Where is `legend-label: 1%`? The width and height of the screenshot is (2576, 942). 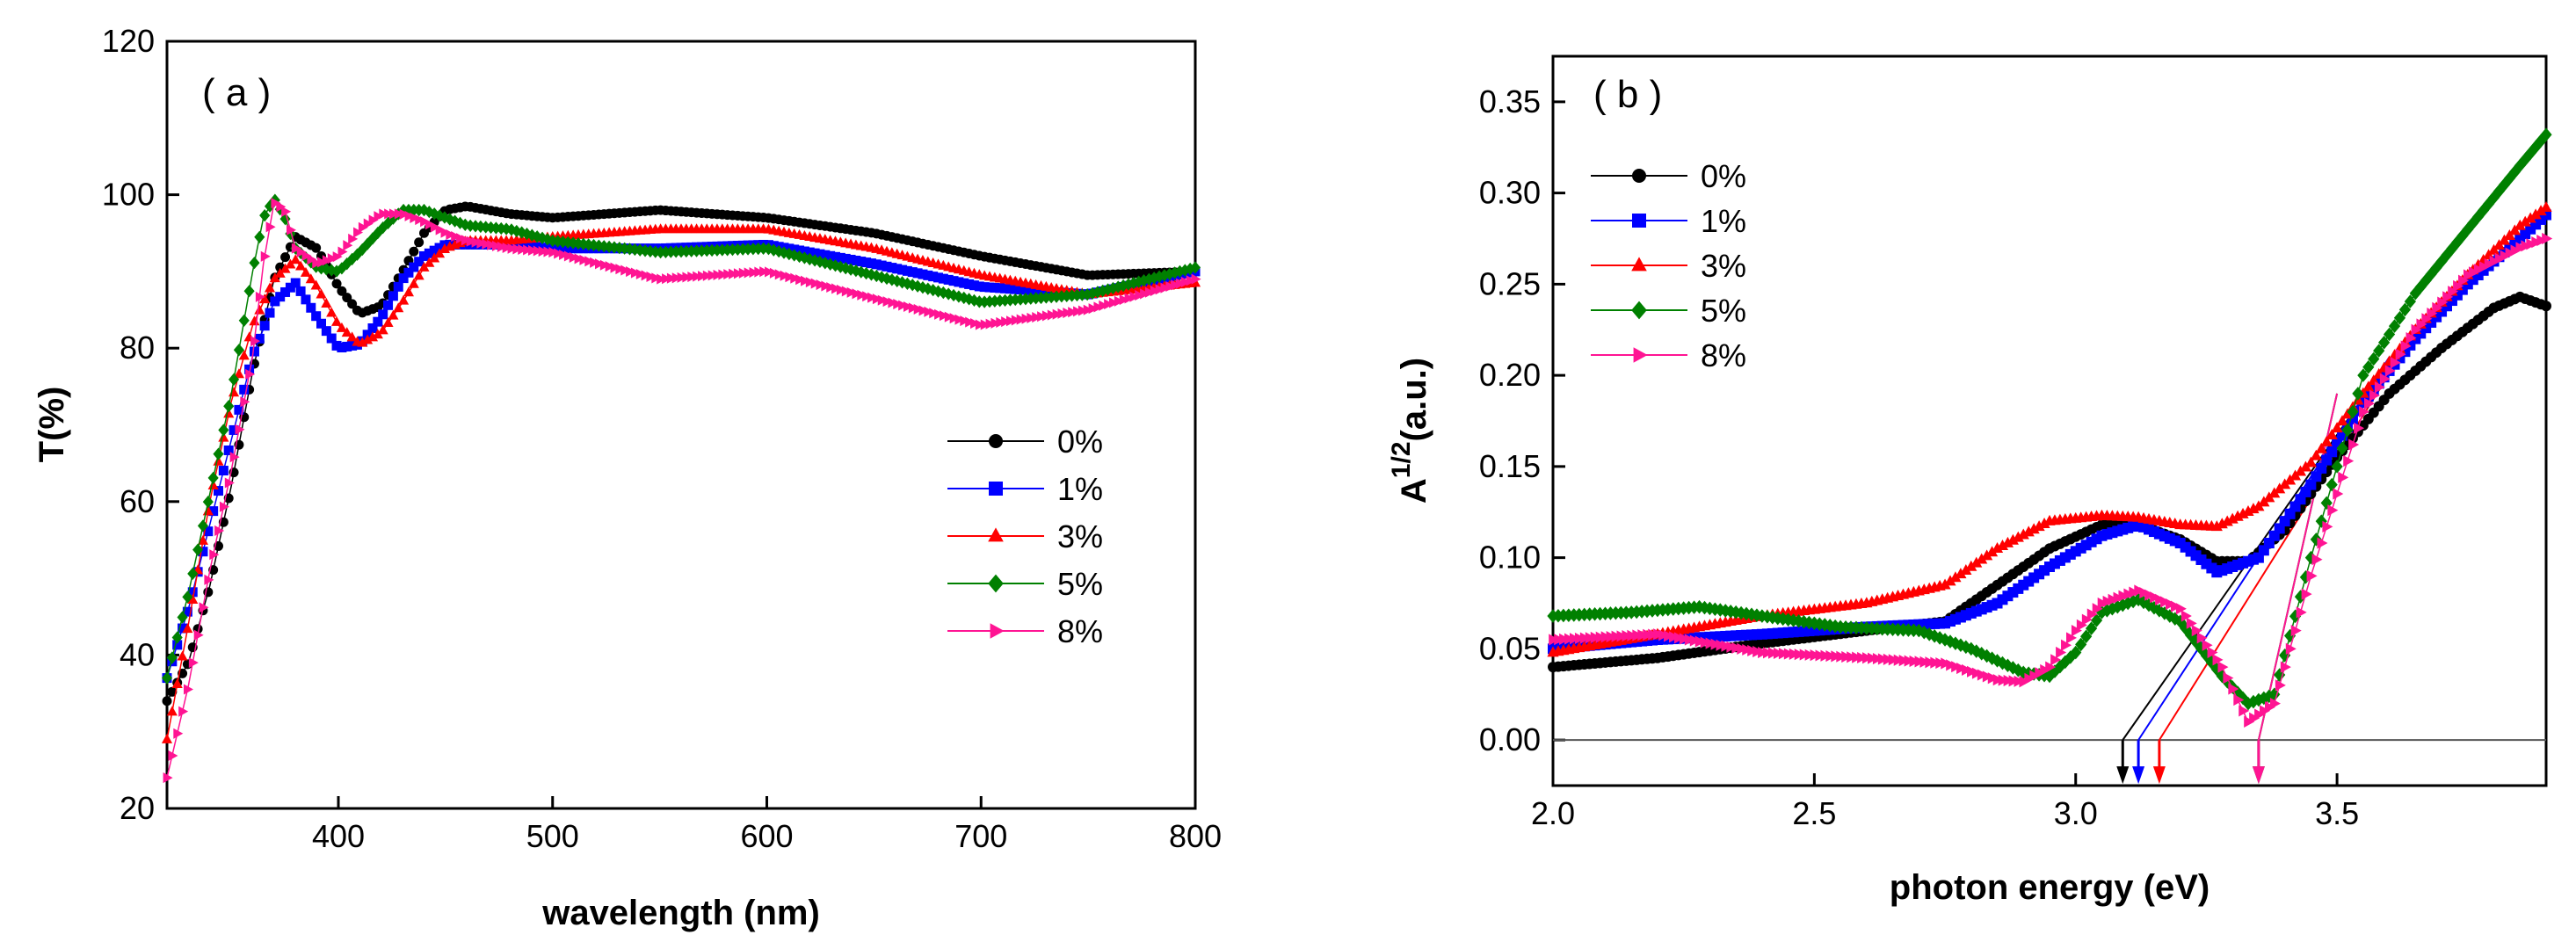 legend-label: 1% is located at coordinates (1723, 221).